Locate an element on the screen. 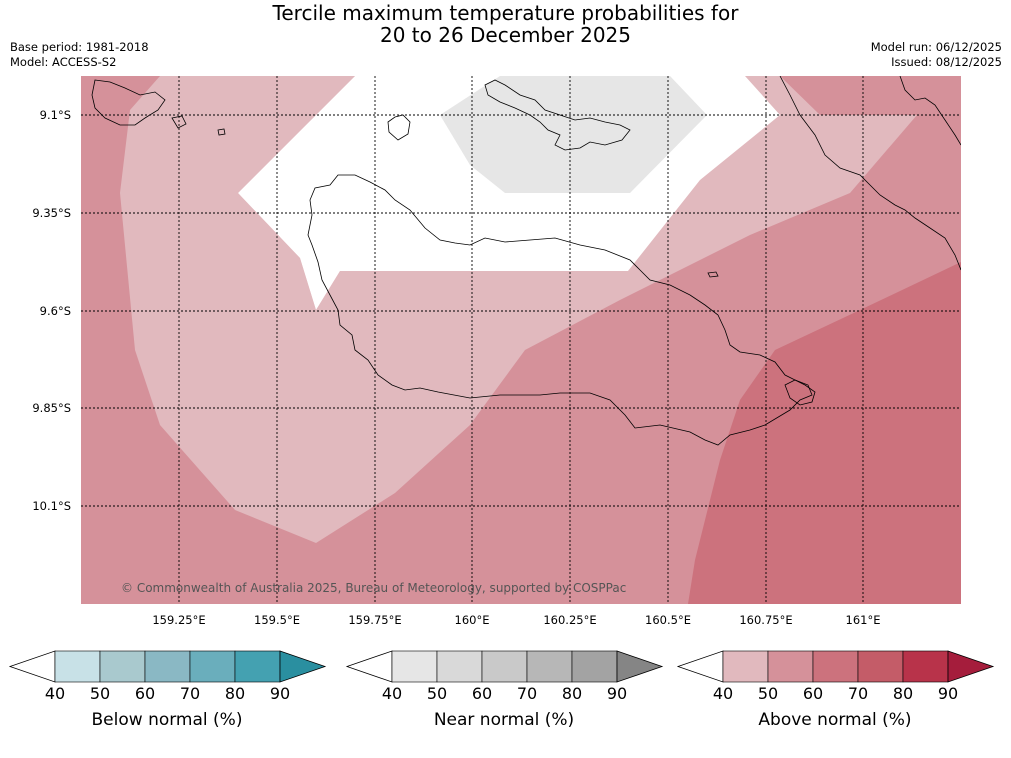 Image resolution: width=1011 pixels, height=758 pixels. lat-label: 10.1°S is located at coordinates (51, 506).